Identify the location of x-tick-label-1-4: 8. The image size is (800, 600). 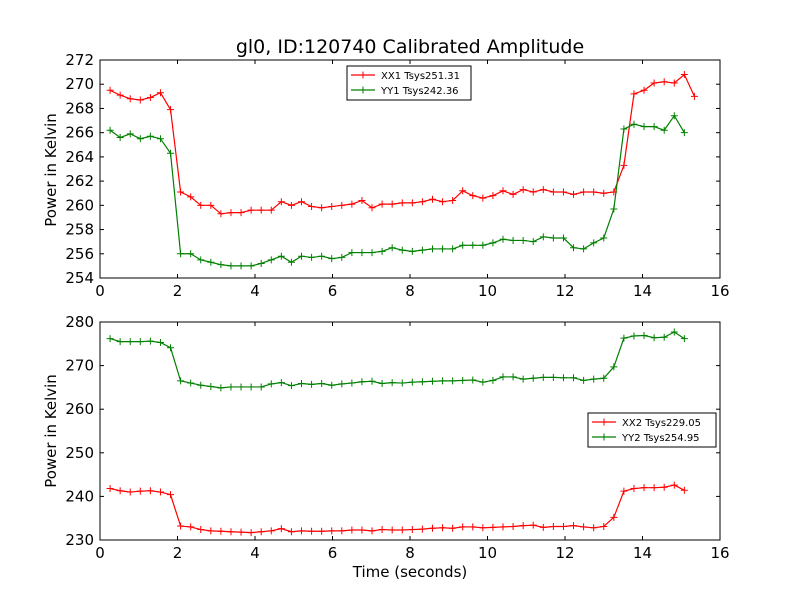
(410, 553).